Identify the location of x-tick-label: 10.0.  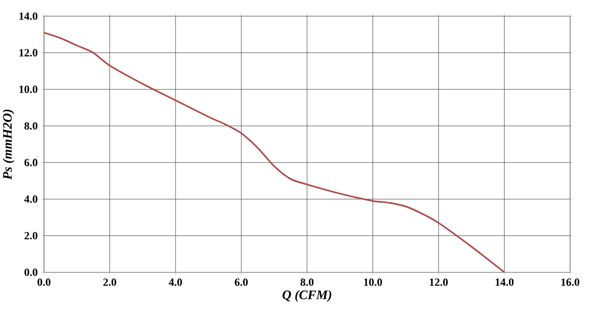
(373, 282).